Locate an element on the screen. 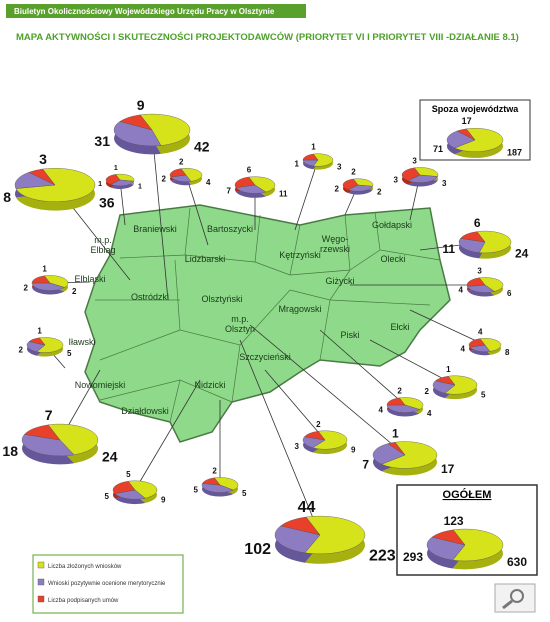  total-label: OGÓŁEM is located at coordinates (467, 494).